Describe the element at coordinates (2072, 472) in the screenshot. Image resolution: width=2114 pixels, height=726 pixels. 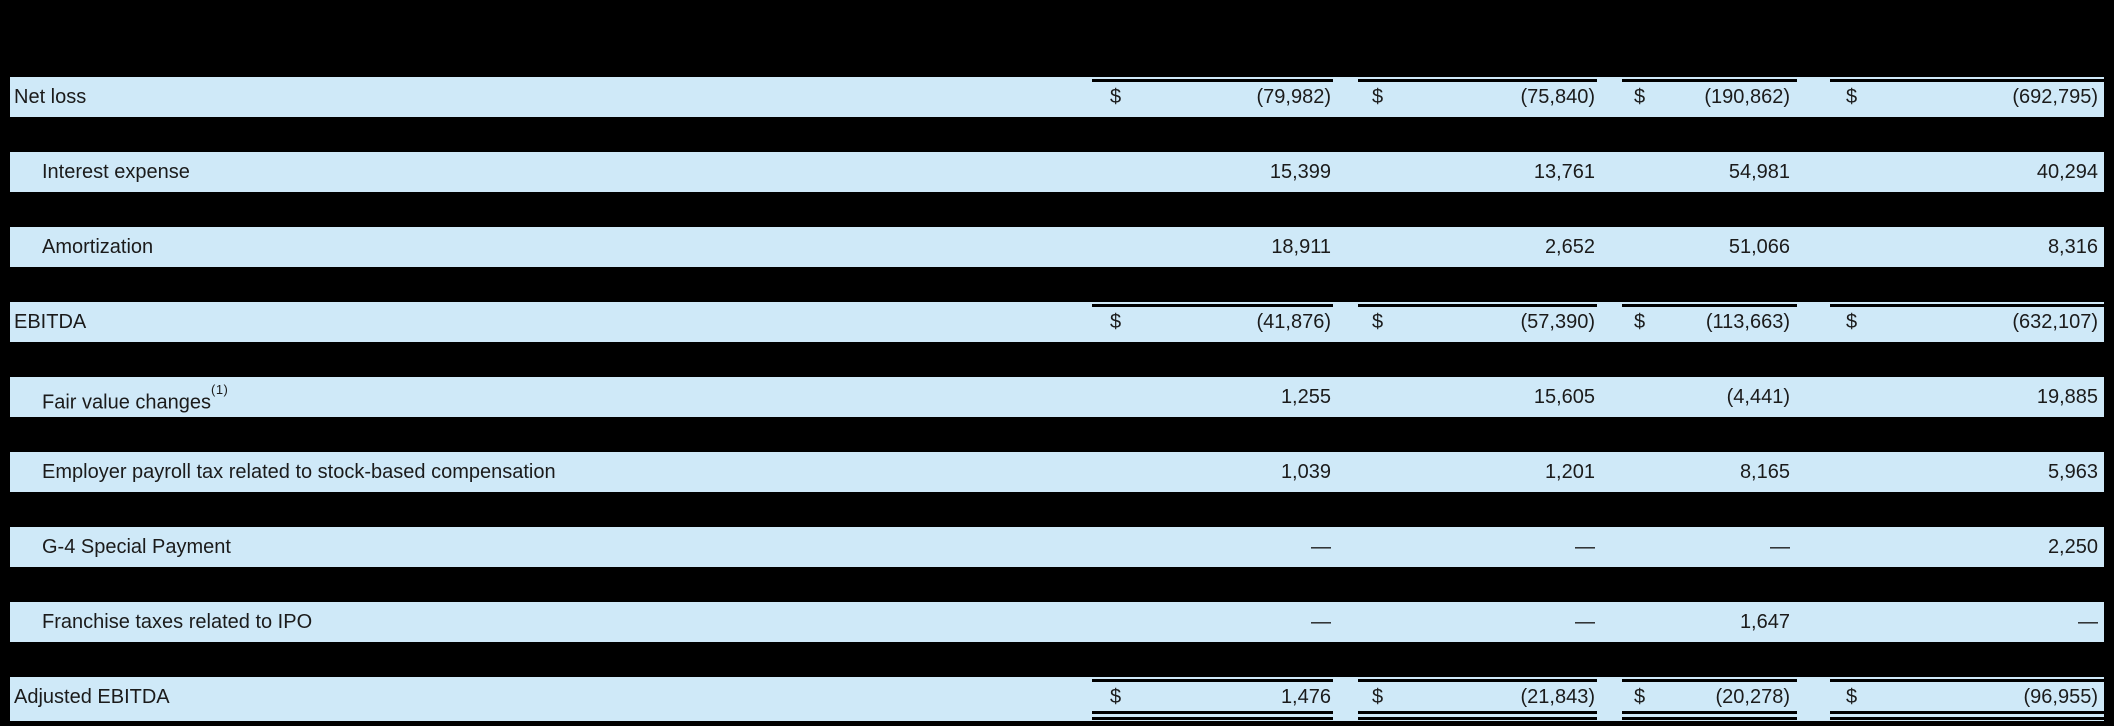
I see `amount-cell: 5,963` at that location.